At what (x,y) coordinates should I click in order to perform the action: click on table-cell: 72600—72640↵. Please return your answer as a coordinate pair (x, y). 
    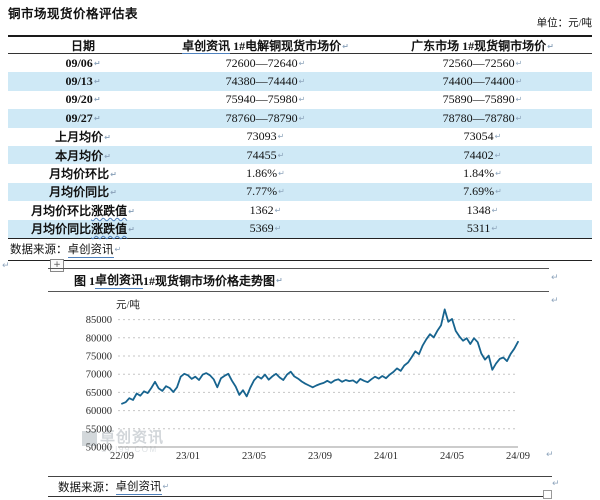
    Looking at the image, I should click on (265, 63).